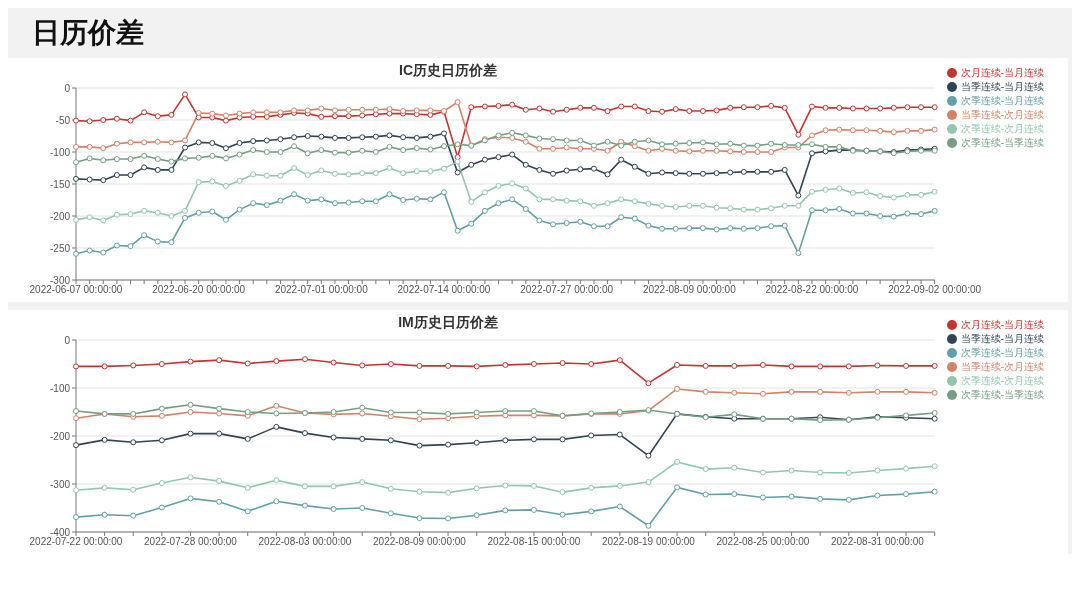  Describe the element at coordinates (199, 290) in the screenshot. I see `x-tick-label: 2022-06-20 00:00:00` at that location.